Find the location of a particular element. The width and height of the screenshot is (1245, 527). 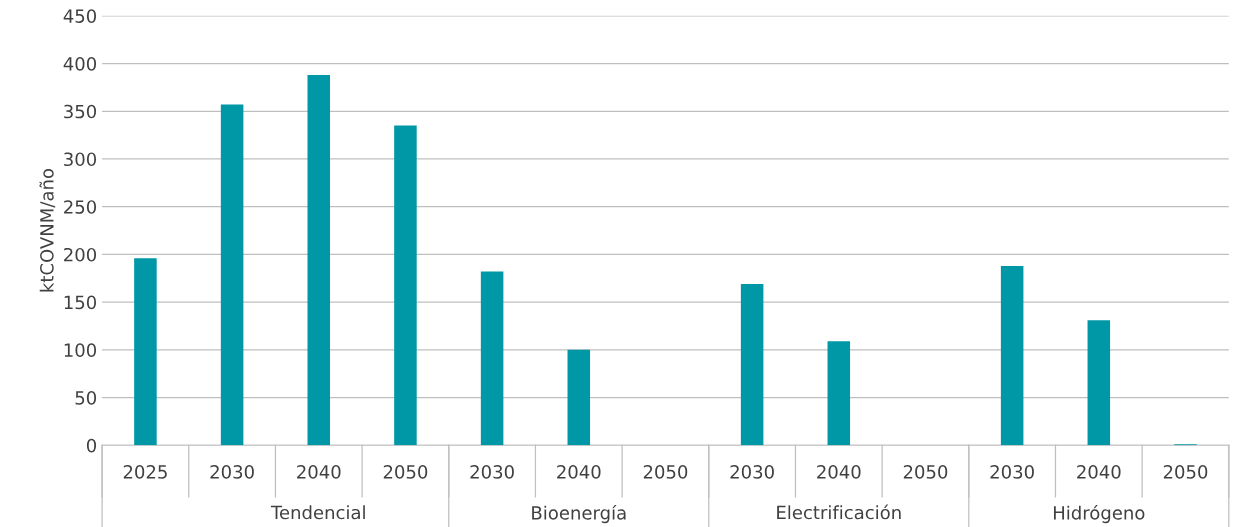

y-tick-label: 300 is located at coordinates (80, 159).